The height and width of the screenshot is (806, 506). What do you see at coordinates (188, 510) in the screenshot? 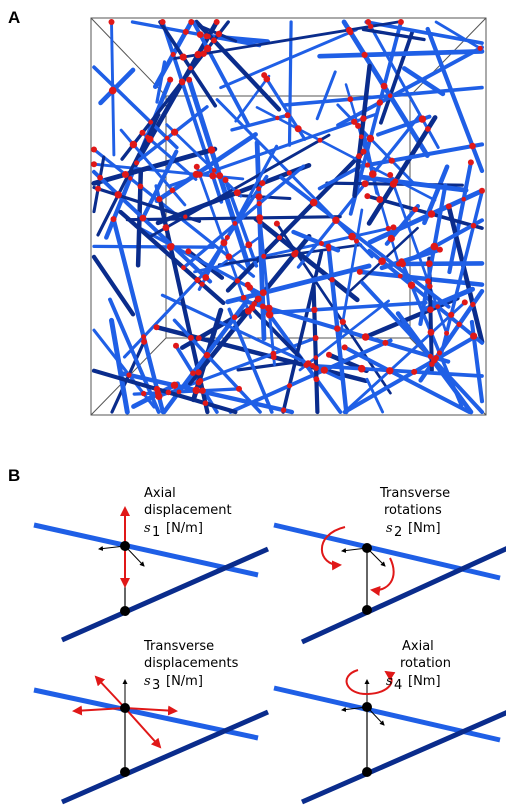
I see `mode-1-subtitle: displacement` at bounding box center [188, 510].